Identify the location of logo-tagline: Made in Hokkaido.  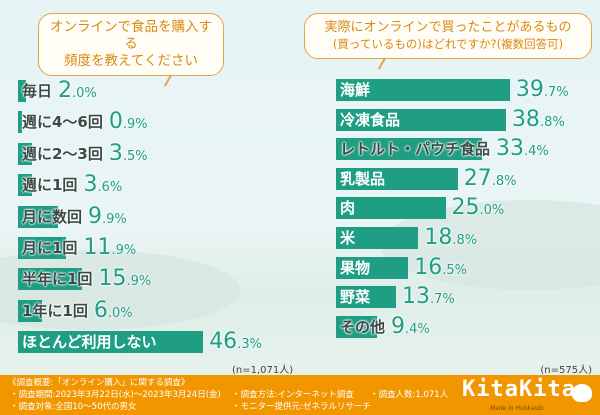
(517, 408).